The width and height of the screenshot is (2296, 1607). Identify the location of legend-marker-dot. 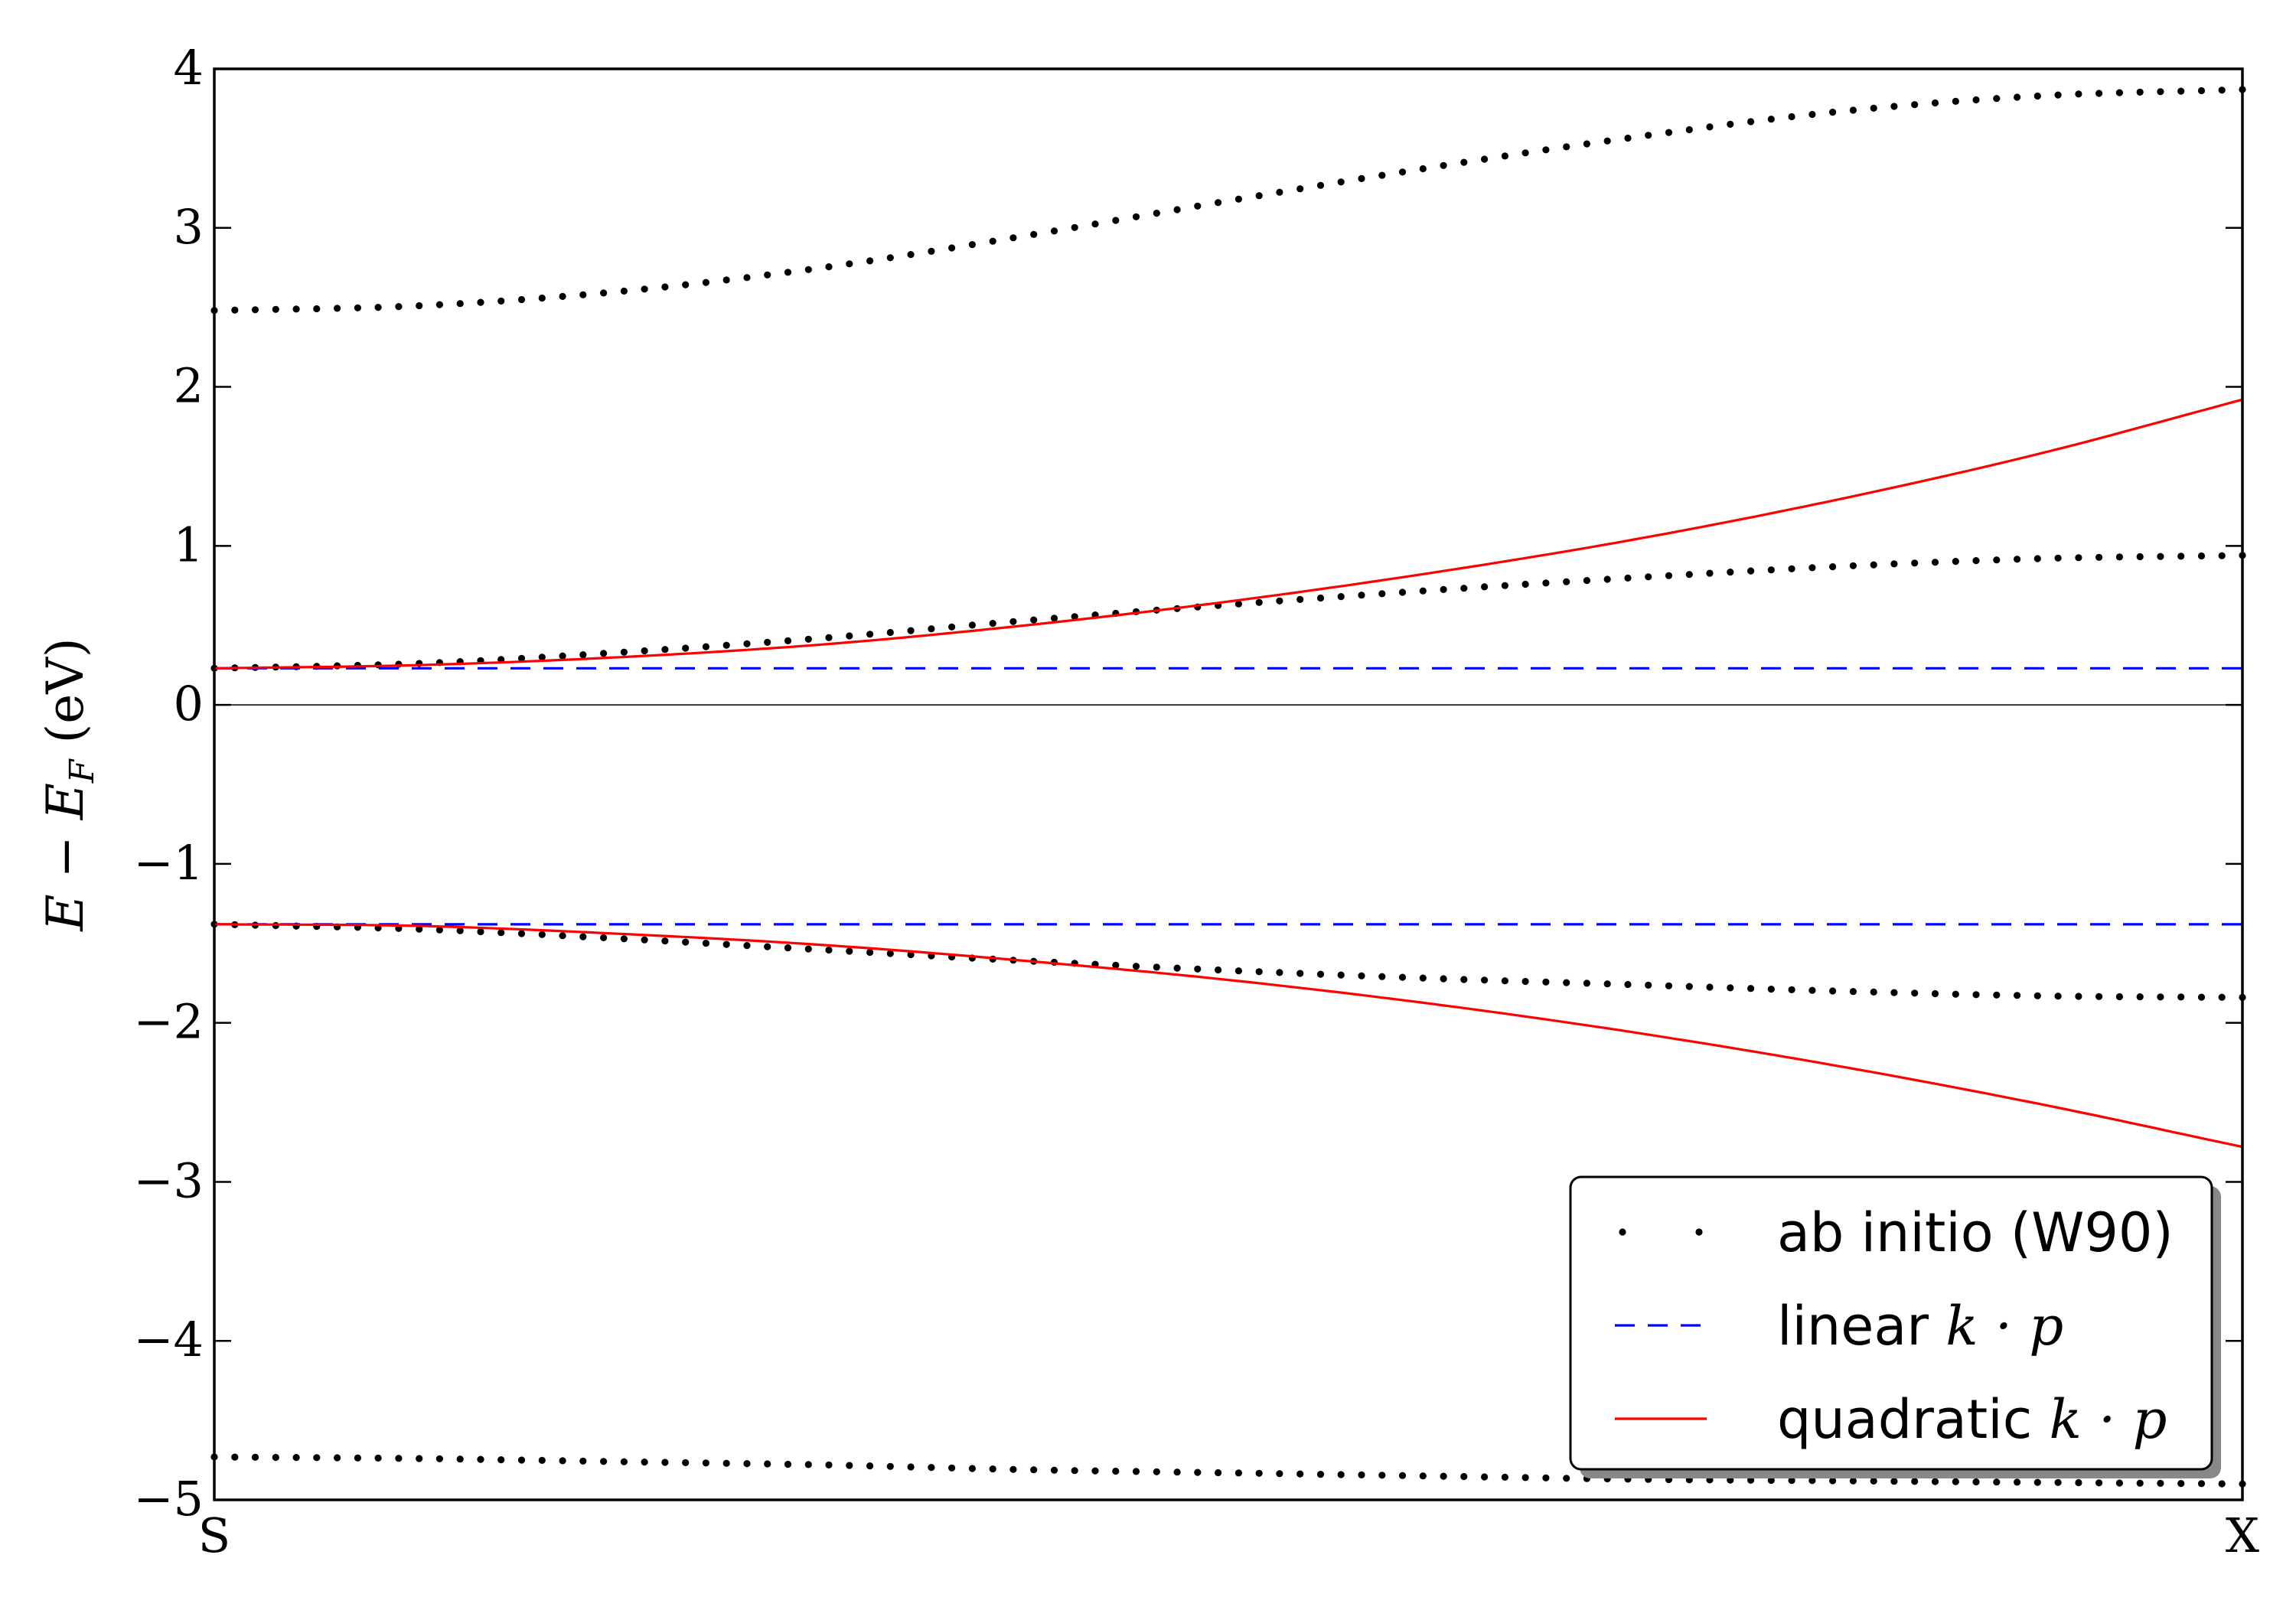
(1699, 1232).